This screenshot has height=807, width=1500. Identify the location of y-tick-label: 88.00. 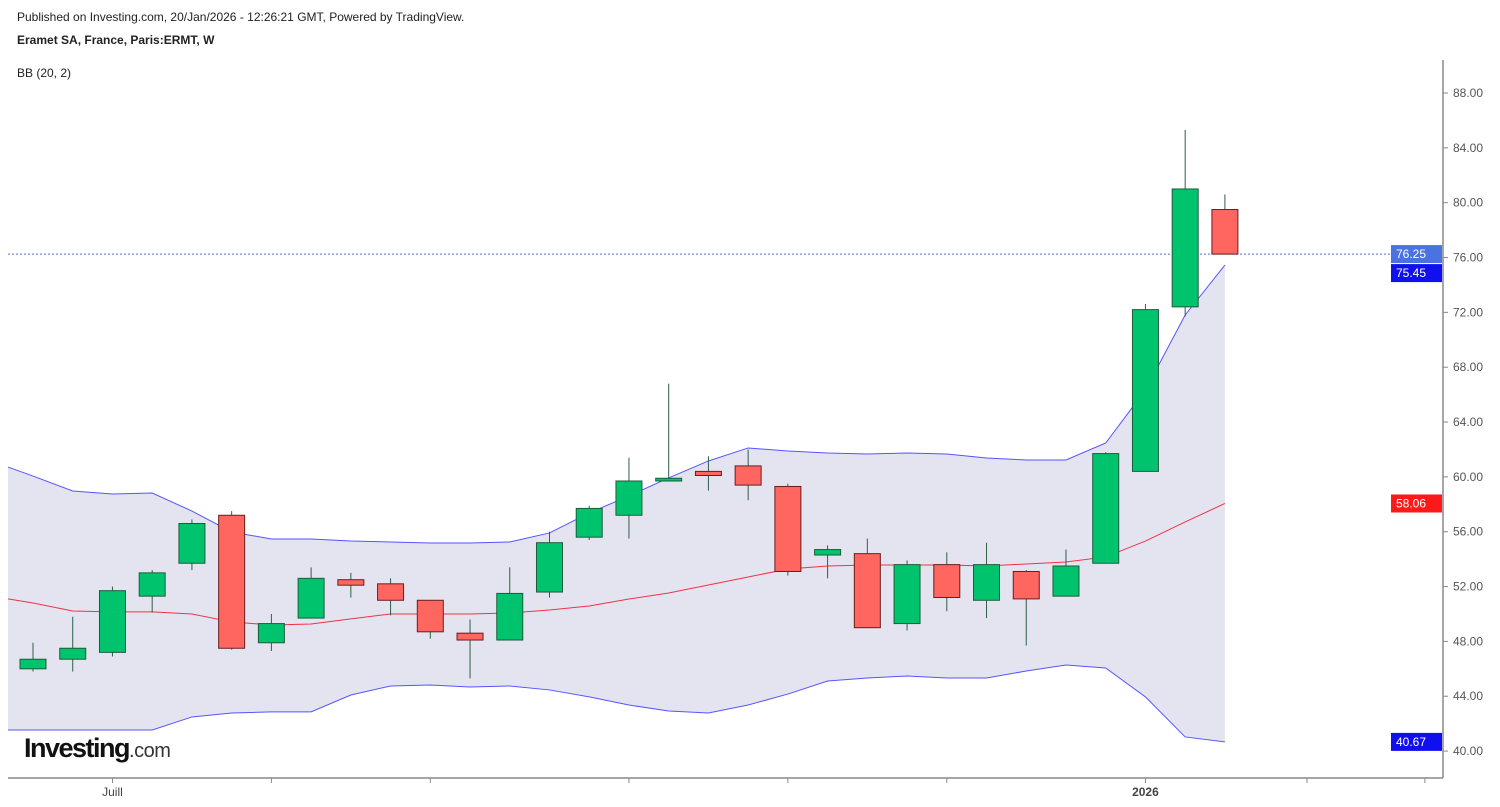
(1468, 93).